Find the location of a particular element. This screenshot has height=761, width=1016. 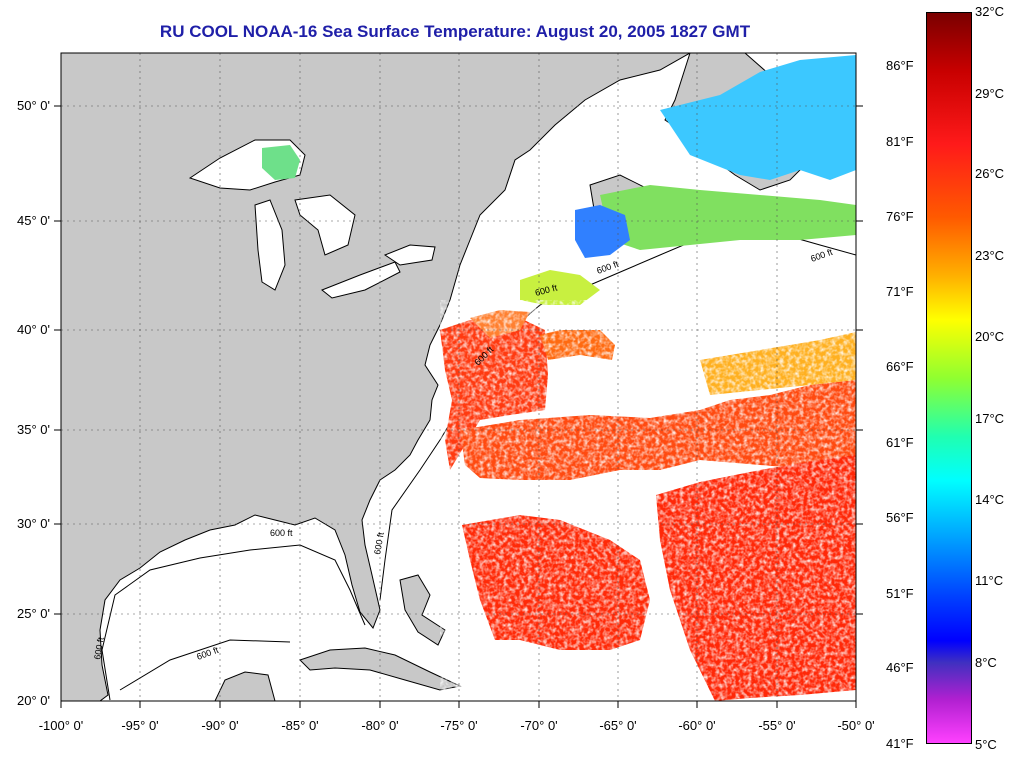

lon-label: -95° 0' is located at coordinates (140, 725).